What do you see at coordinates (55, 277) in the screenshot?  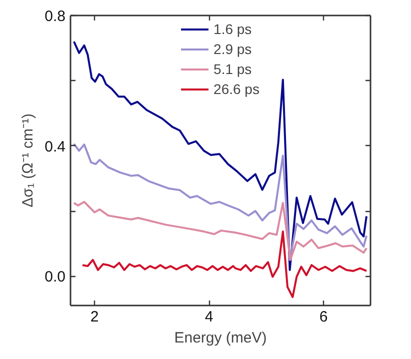 I see `y-tick-label: 0.0` at bounding box center [55, 277].